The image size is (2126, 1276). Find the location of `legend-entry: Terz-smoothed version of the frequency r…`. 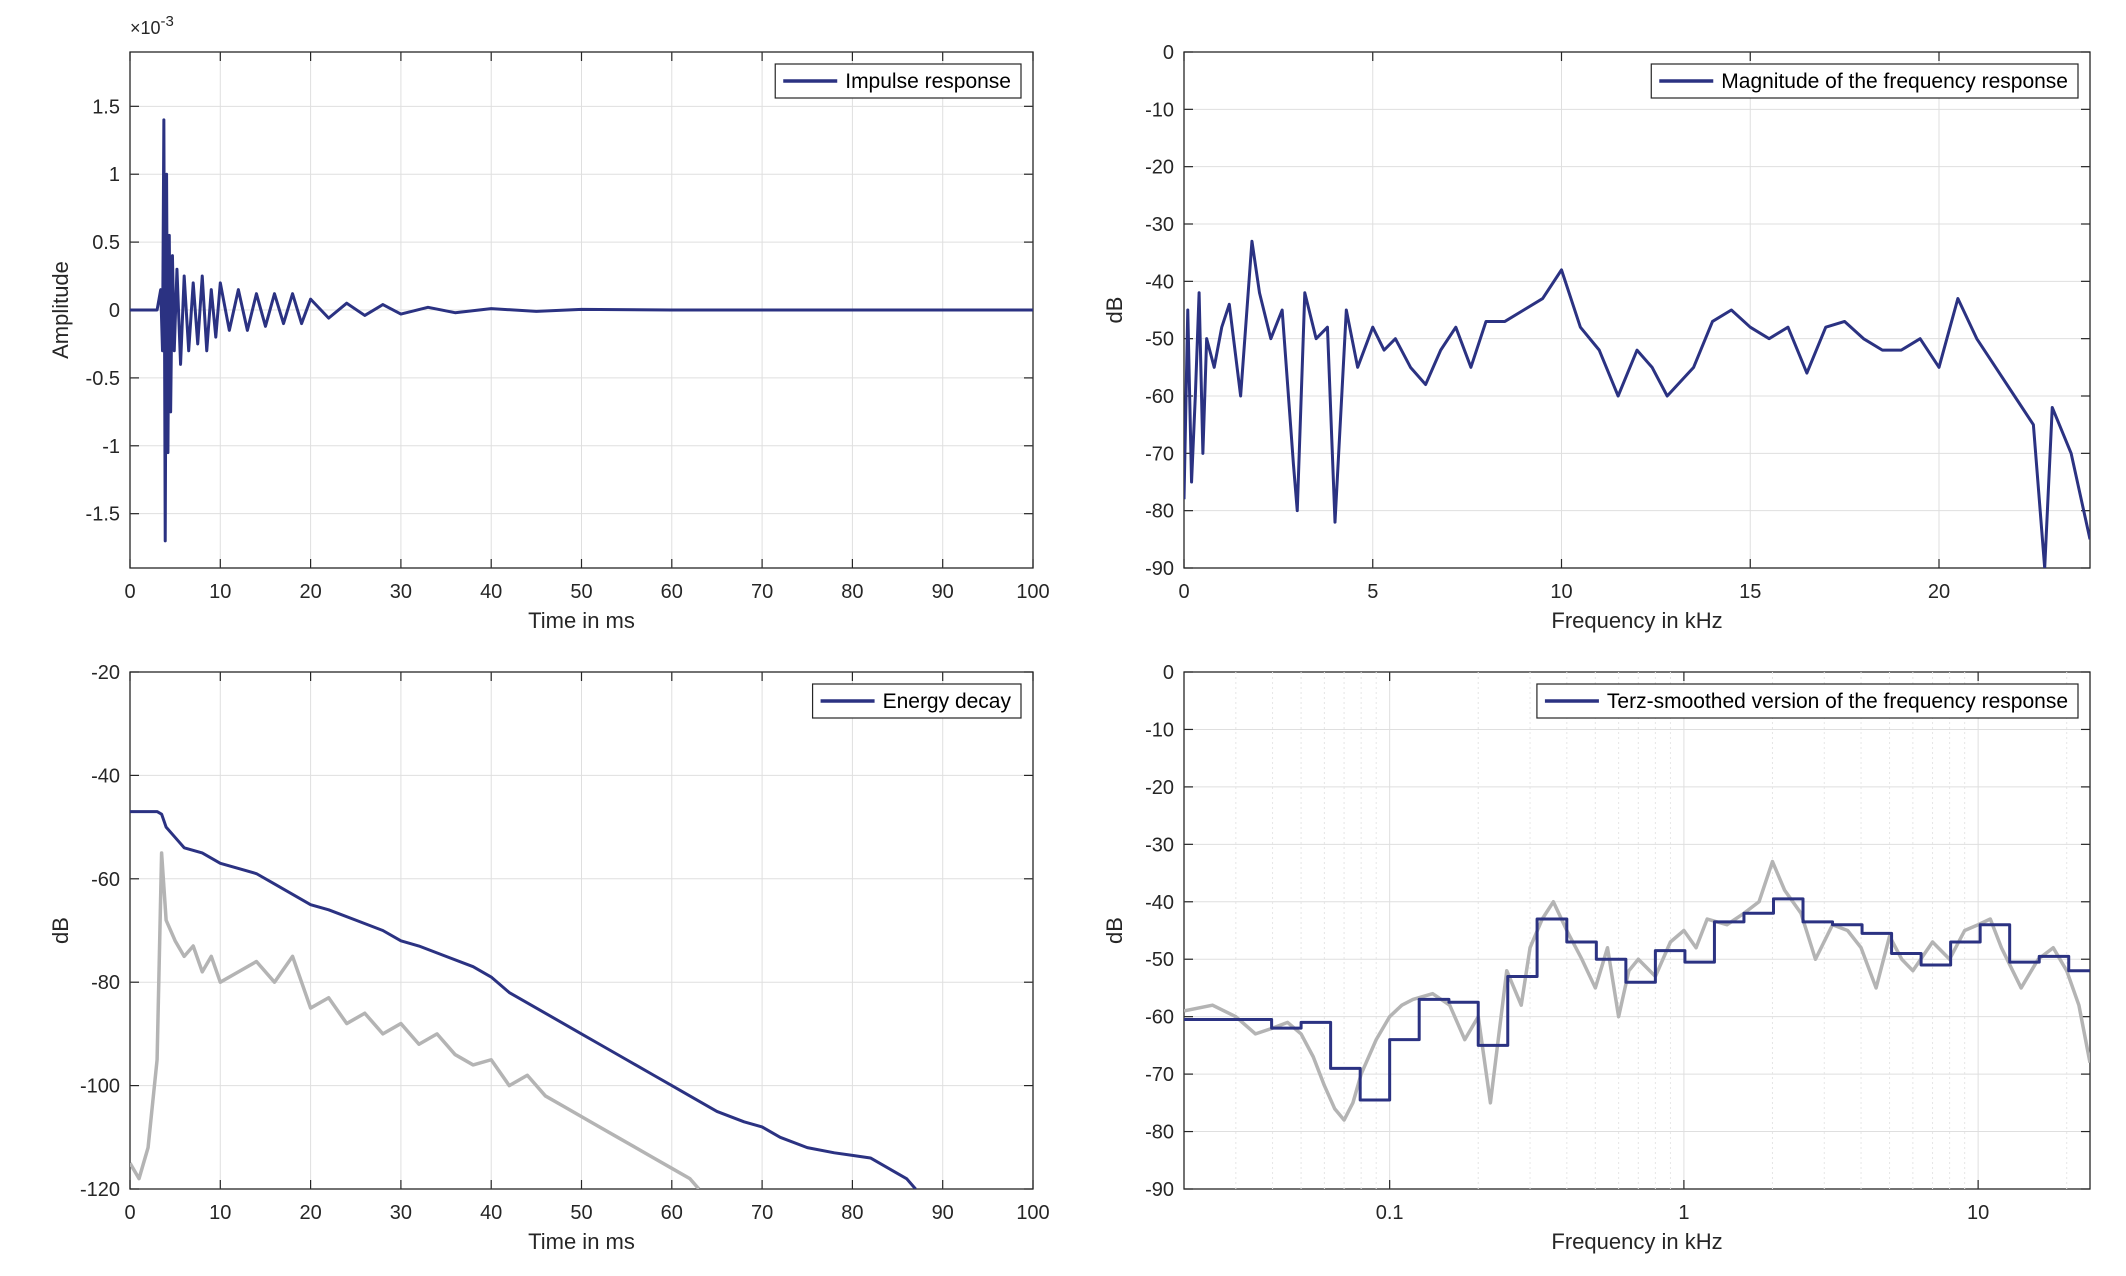

legend-entry: Terz-smoothed version of the frequency r… is located at coordinates (1837, 701).